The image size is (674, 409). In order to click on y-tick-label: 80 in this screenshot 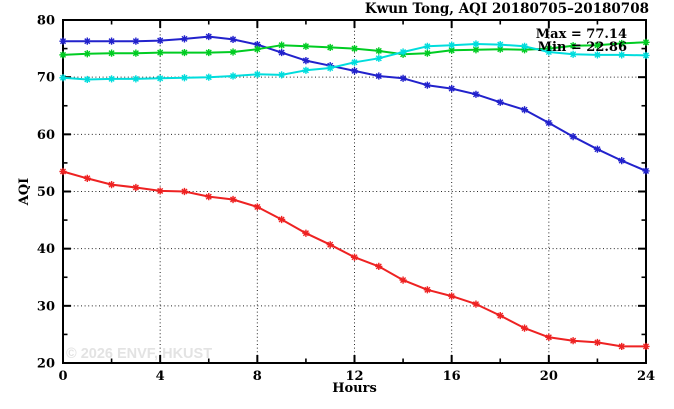, I will do `click(46, 21)`.